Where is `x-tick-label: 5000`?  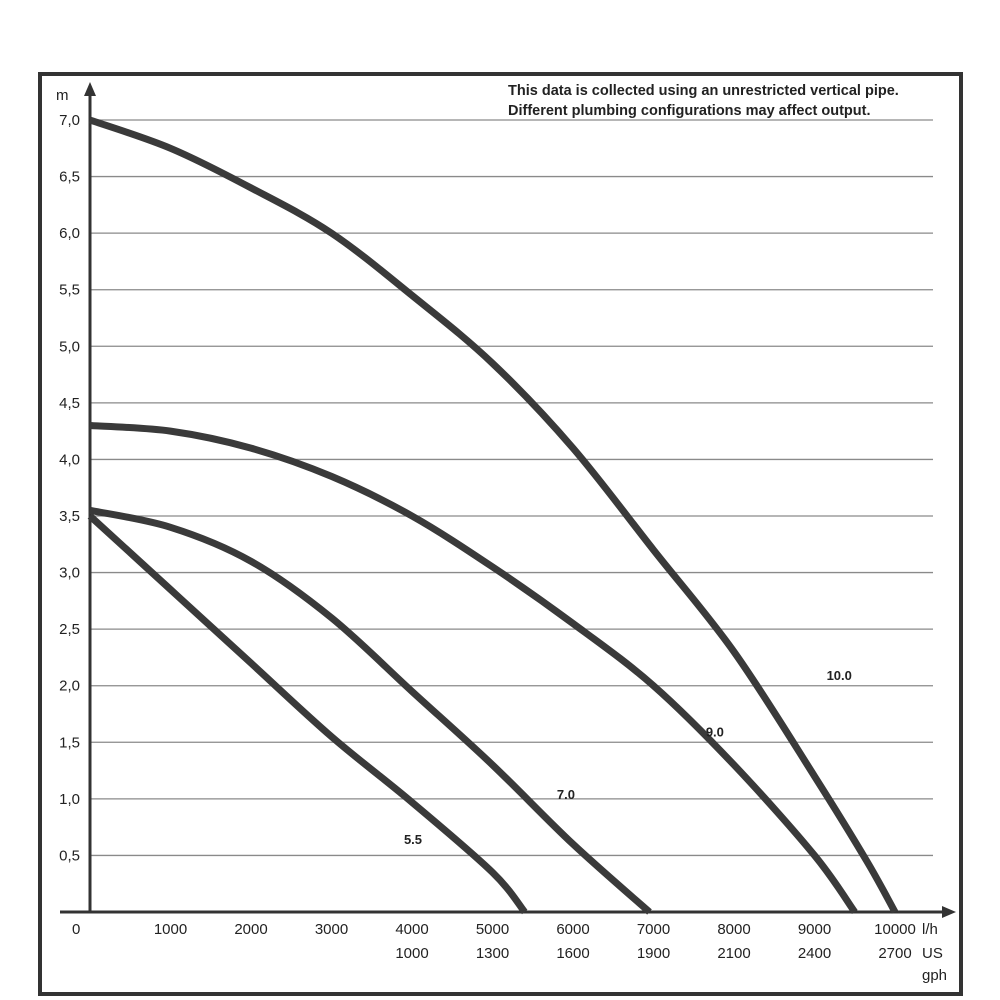
x-tick-label: 5000 is located at coordinates (492, 929).